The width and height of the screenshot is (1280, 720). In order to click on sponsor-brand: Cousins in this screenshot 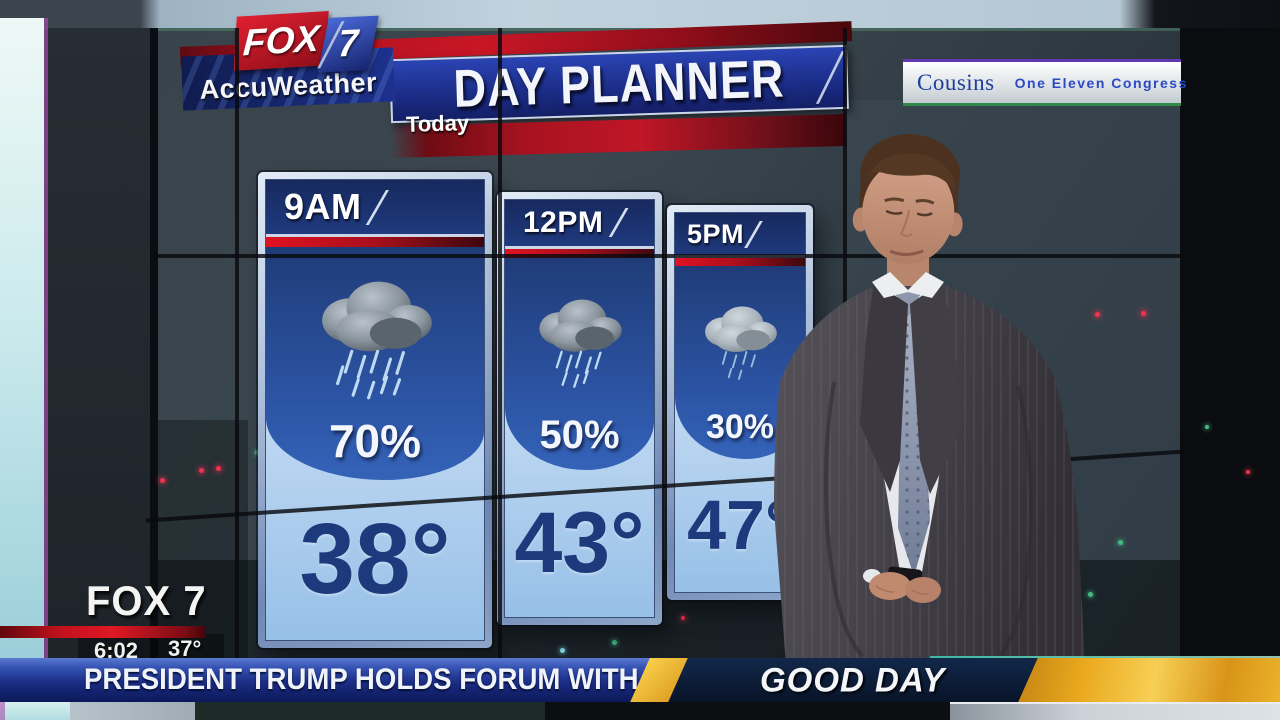, I will do `click(956, 82)`.